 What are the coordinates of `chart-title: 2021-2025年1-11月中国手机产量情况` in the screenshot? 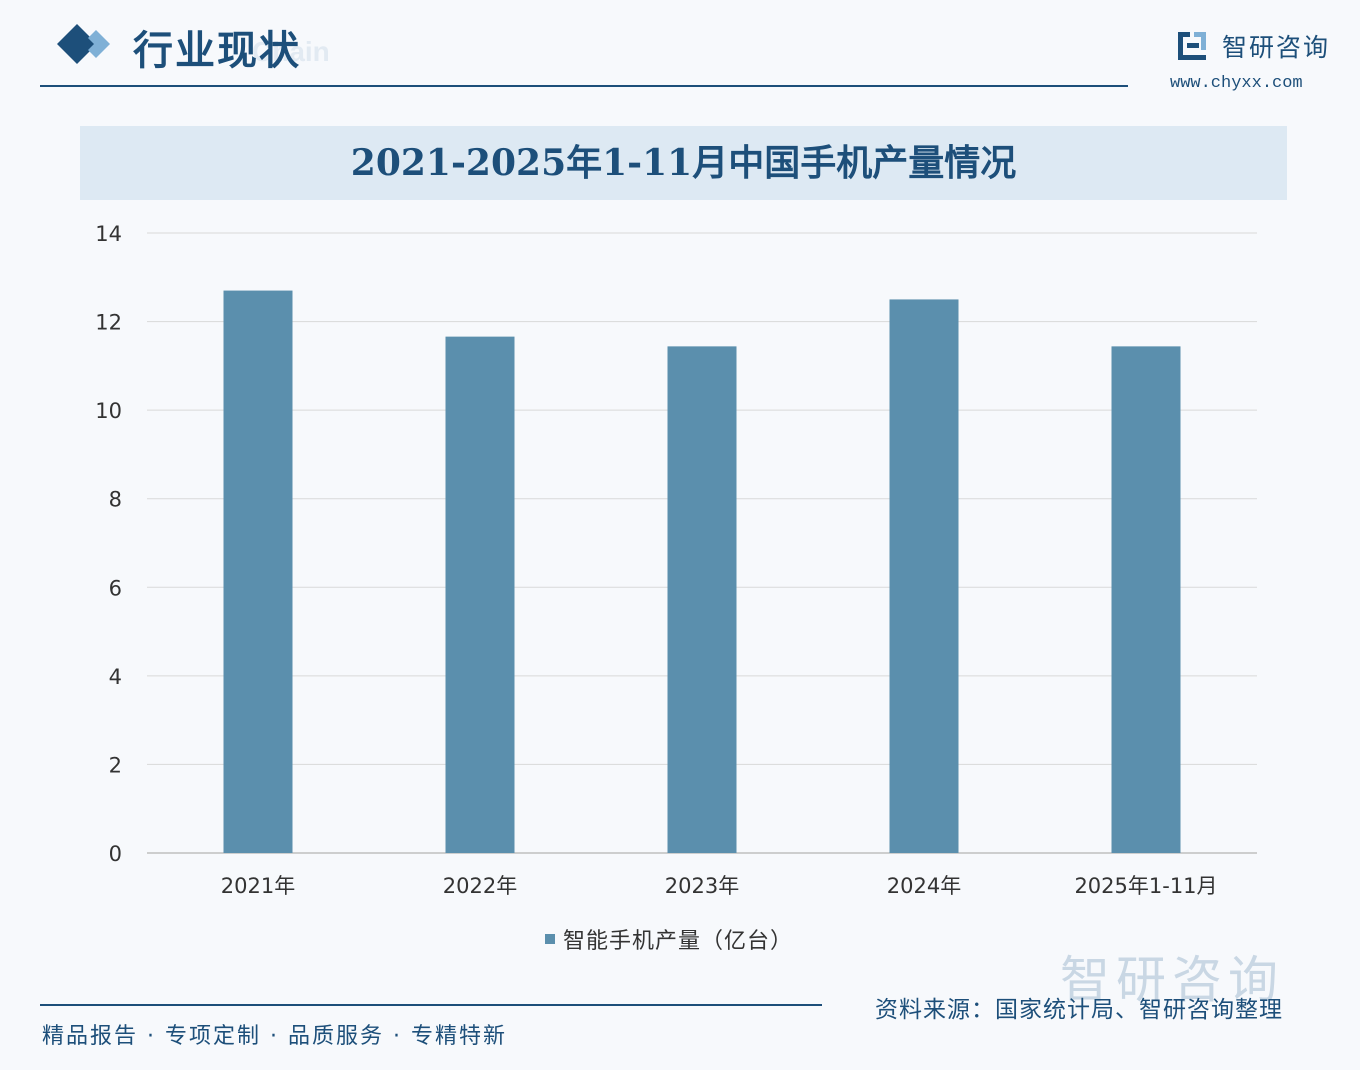 It's located at (683, 163).